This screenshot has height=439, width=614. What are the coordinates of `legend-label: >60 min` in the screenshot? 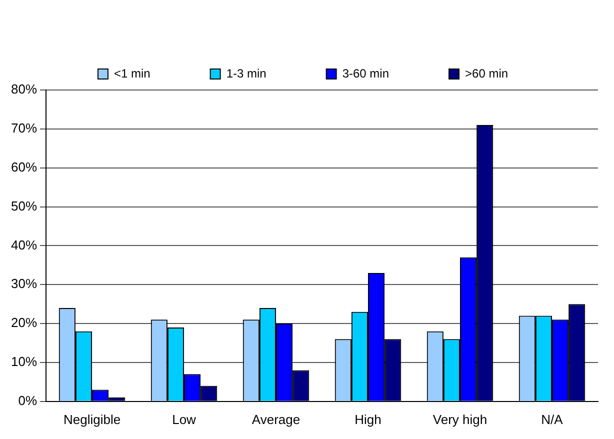 It's located at (486, 73).